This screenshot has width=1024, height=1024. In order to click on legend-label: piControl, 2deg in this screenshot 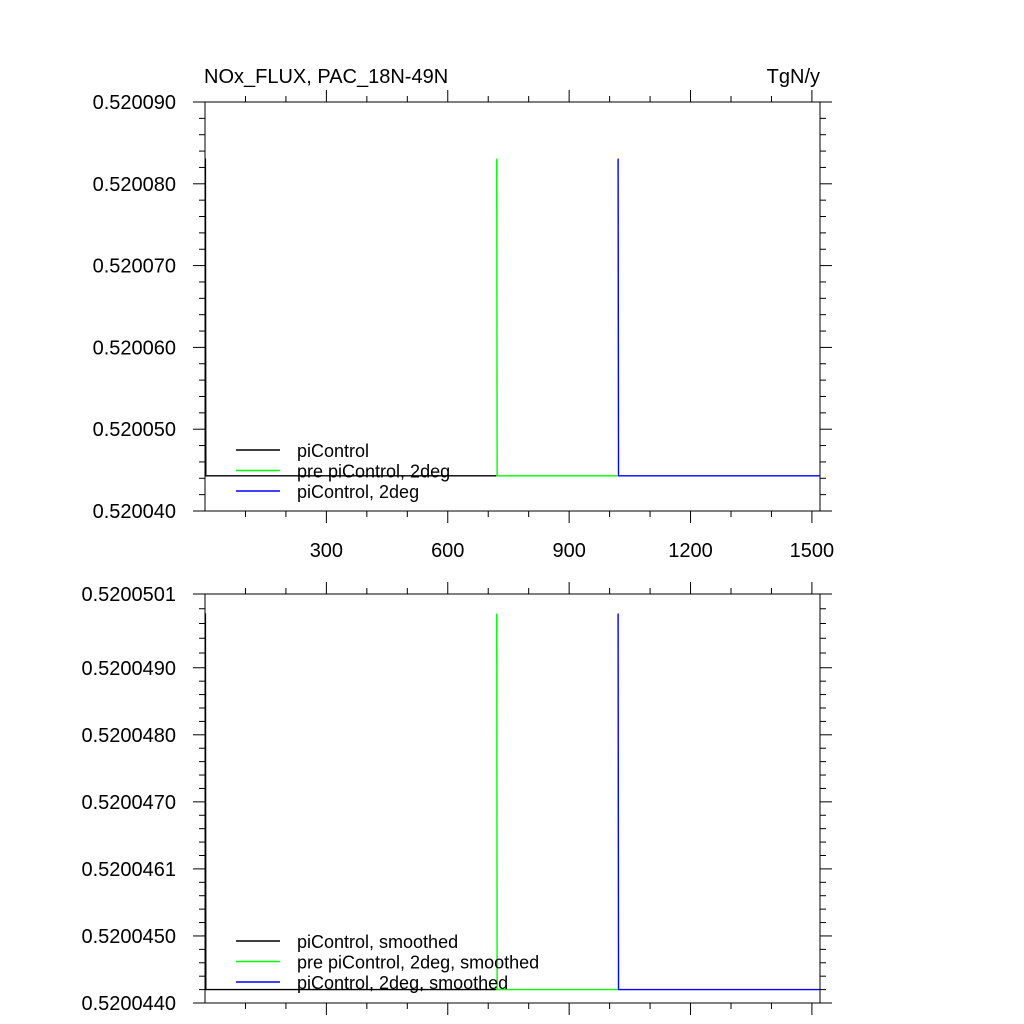, I will do `click(358, 492)`.